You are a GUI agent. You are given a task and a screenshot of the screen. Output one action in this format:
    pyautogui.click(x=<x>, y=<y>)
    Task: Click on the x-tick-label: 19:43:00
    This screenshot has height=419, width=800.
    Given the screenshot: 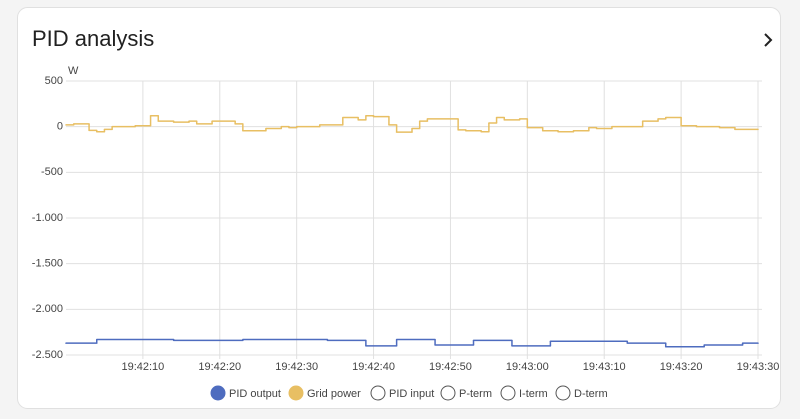 What is the action you would take?
    pyautogui.click(x=527, y=367)
    